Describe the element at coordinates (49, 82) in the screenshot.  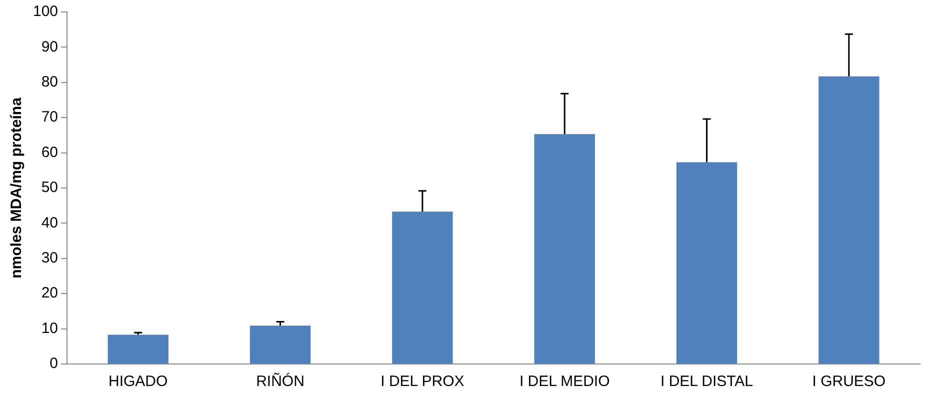
I see `y-tick-label: 80` at that location.